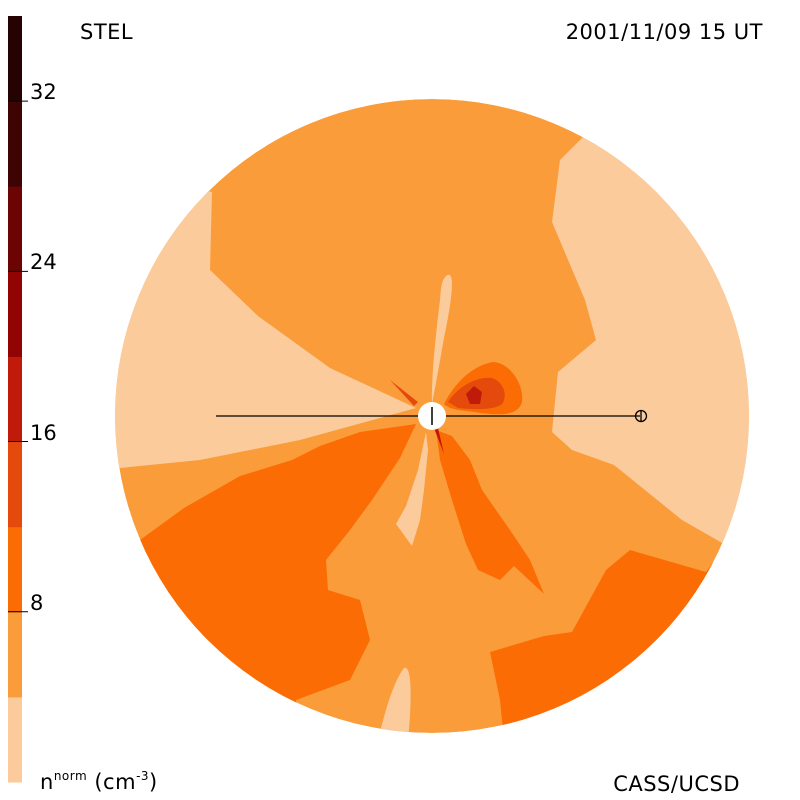 The image size is (800, 800). Describe the element at coordinates (43, 262) in the screenshot. I see `colorbar-tick-label: 24` at that location.